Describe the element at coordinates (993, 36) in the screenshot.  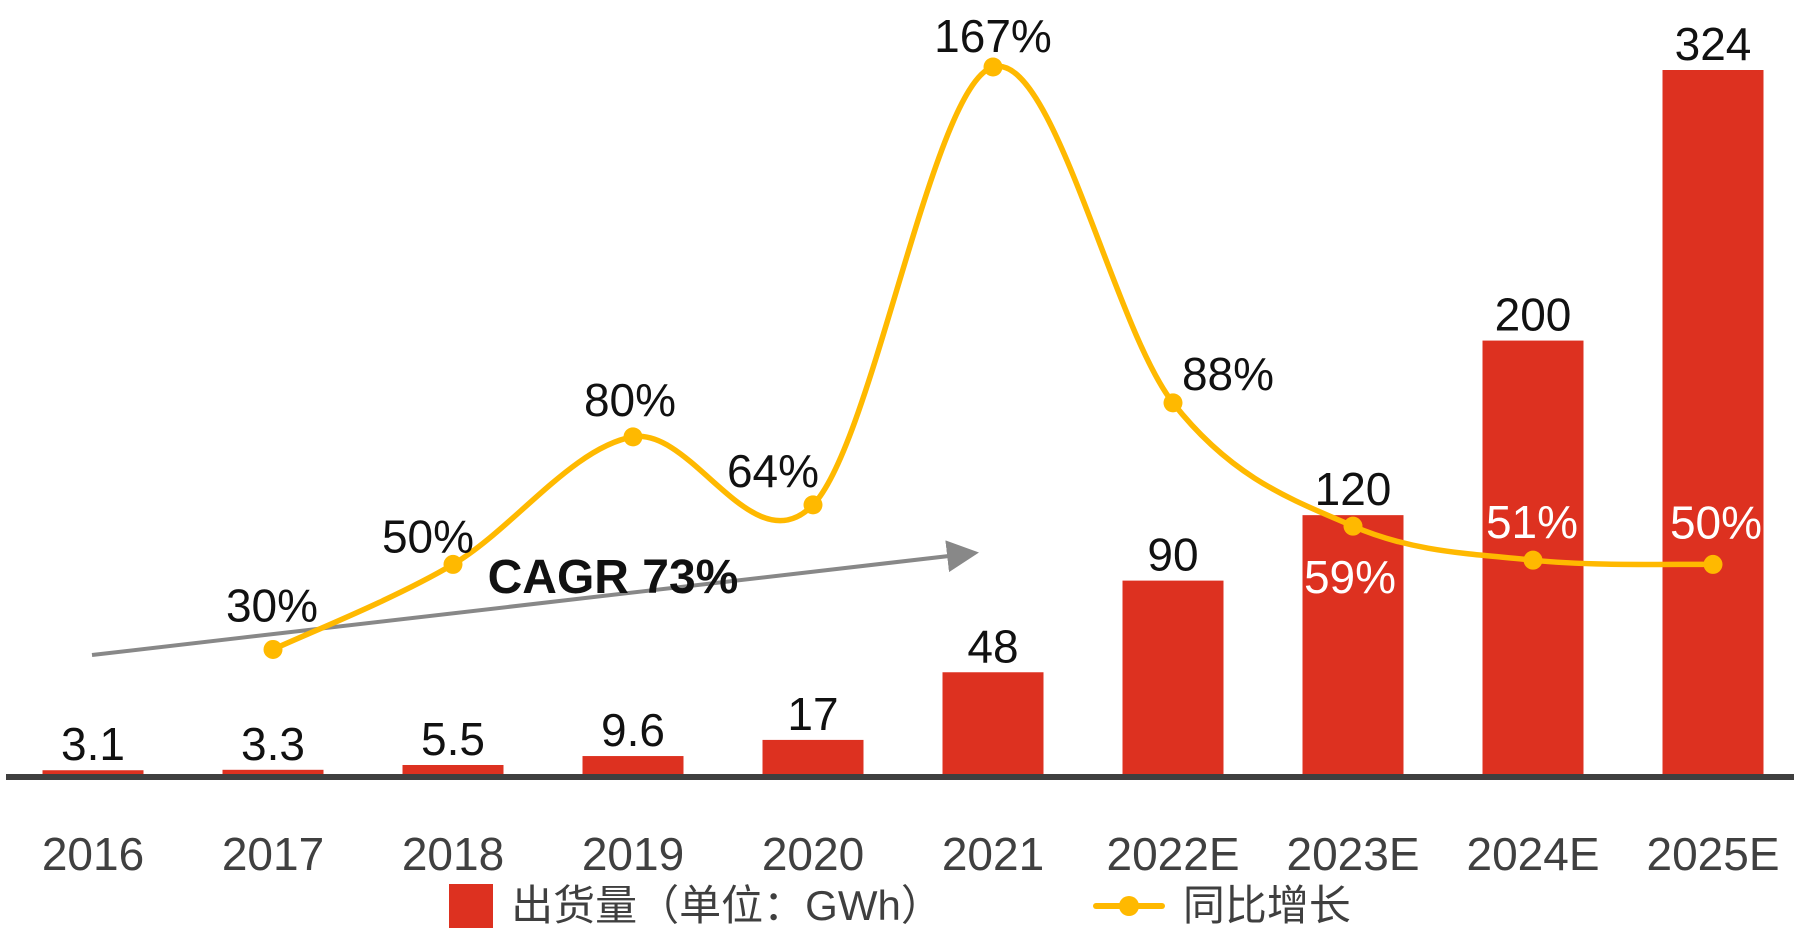
I see `growth-label-2021: 167%` at that location.